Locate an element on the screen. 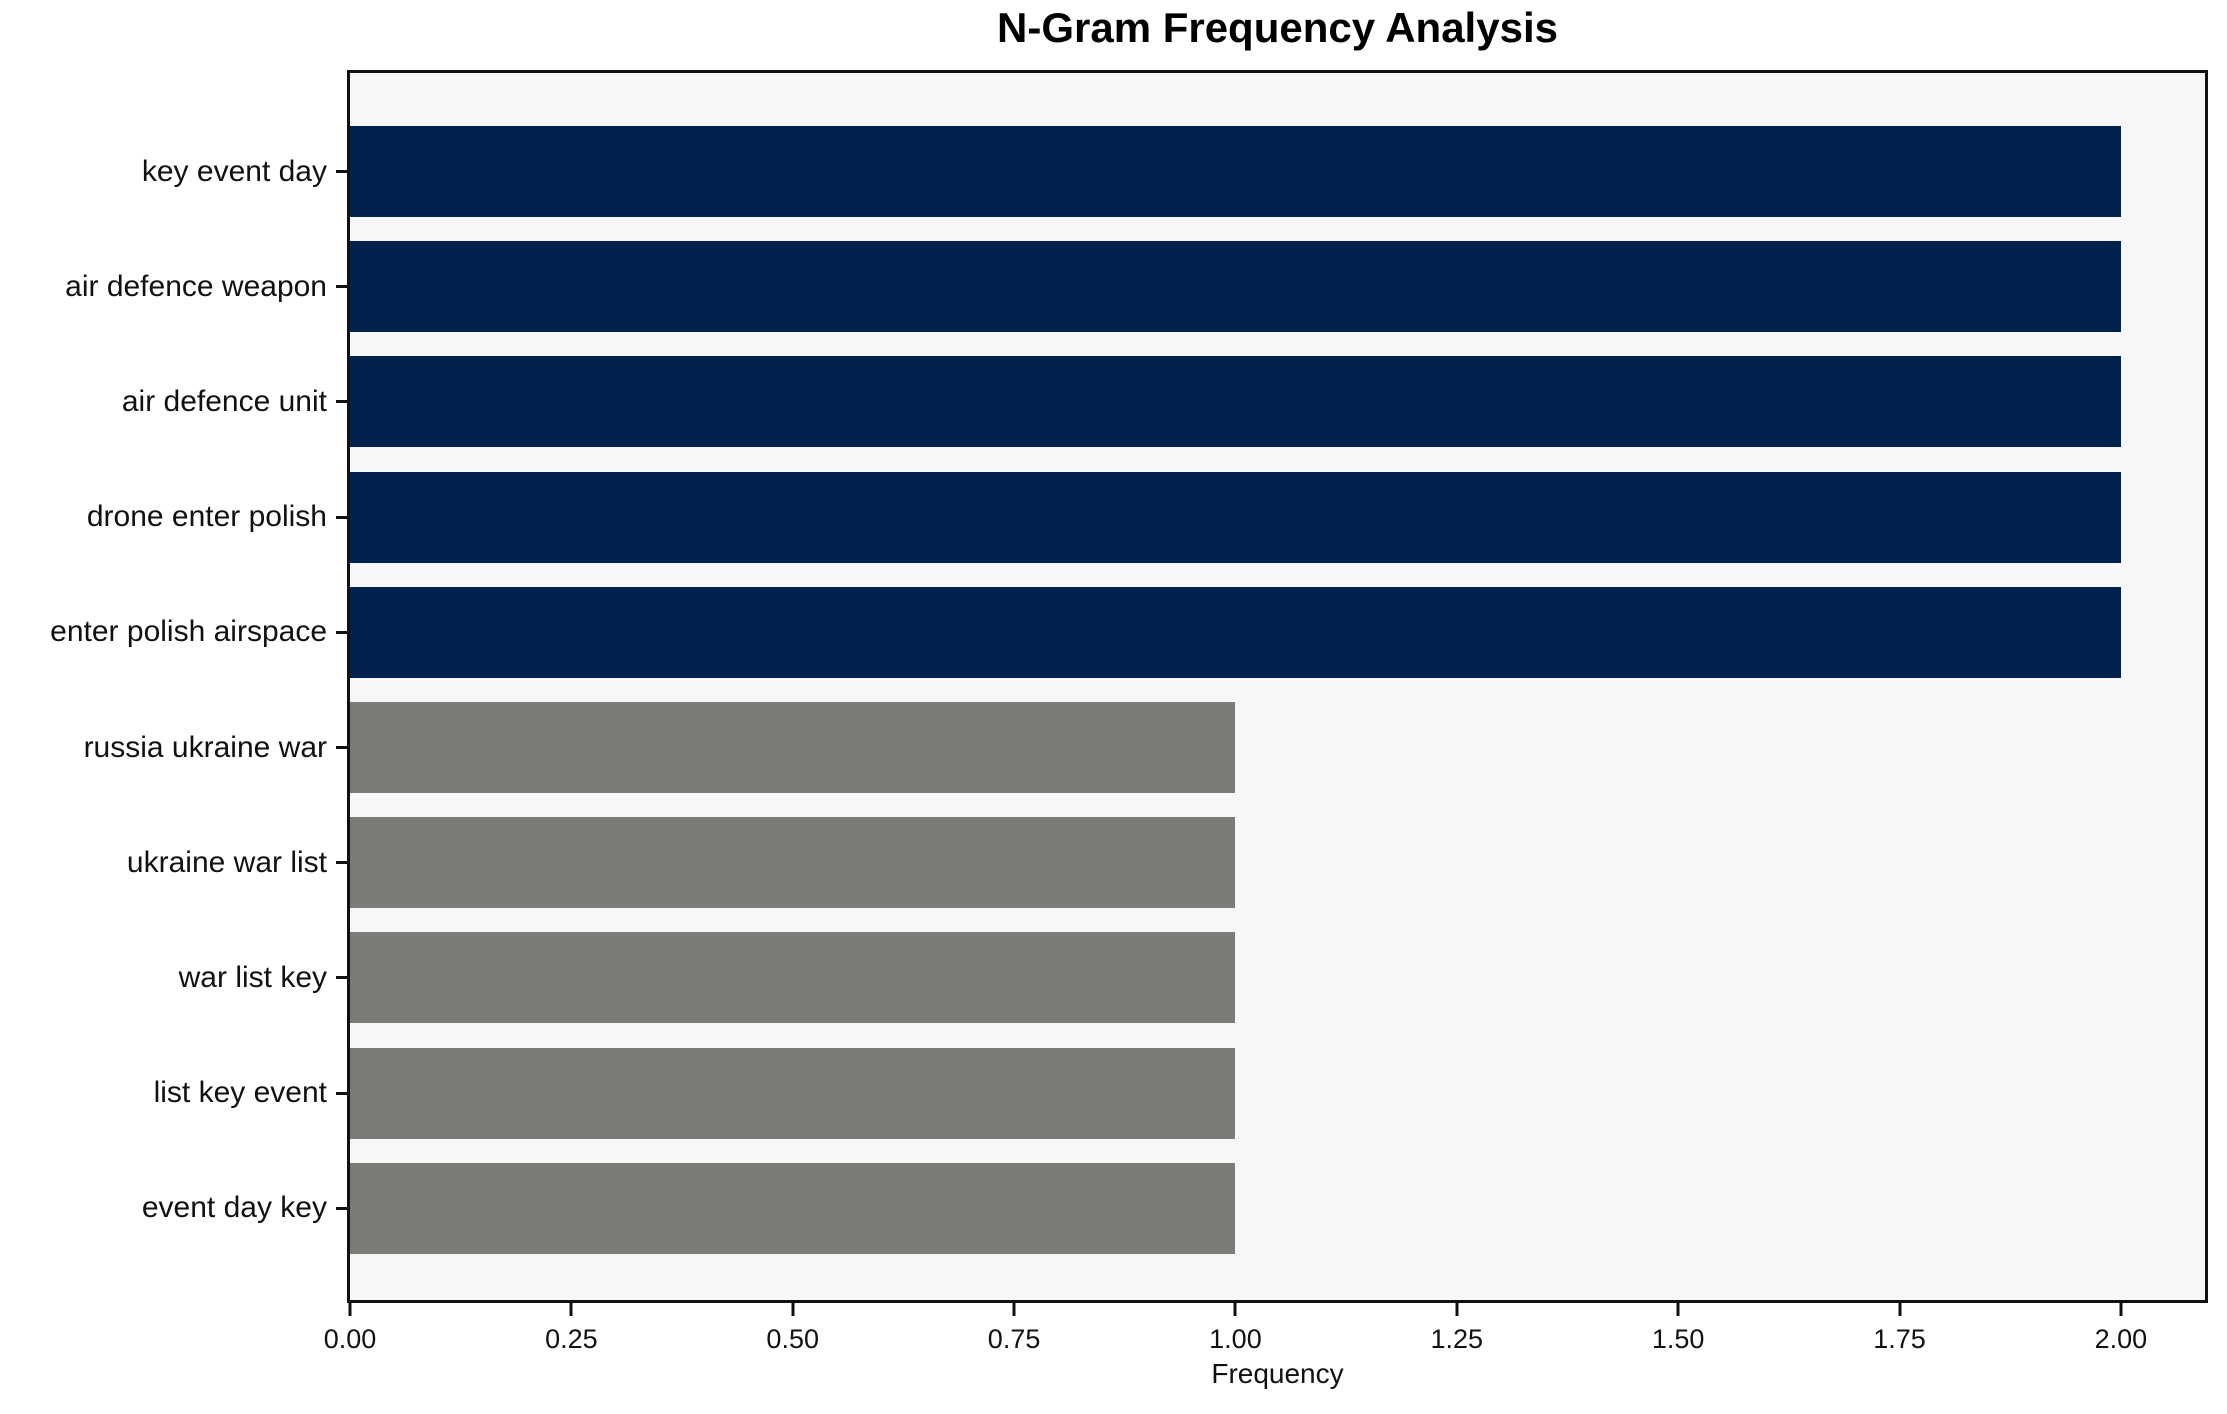 The width and height of the screenshot is (2227, 1414). bar-event-day-key is located at coordinates (793, 1208).